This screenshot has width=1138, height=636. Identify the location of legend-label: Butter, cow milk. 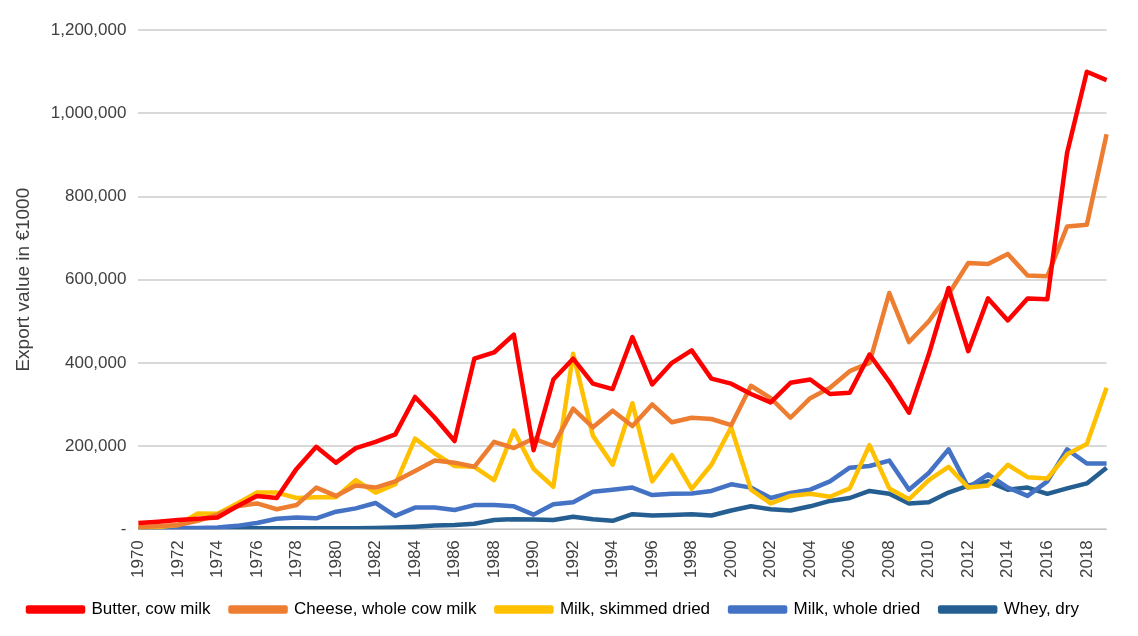
(151, 609).